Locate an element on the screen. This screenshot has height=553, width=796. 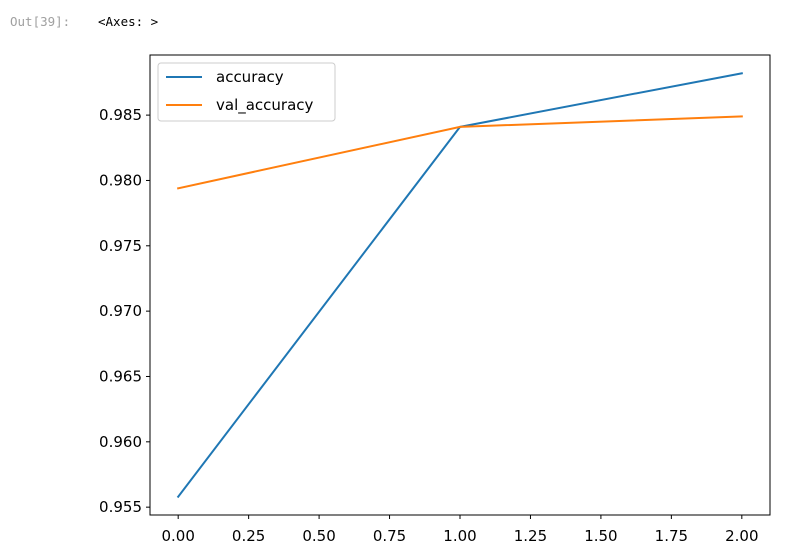
x-tick-label: 0.00 is located at coordinates (177, 536).